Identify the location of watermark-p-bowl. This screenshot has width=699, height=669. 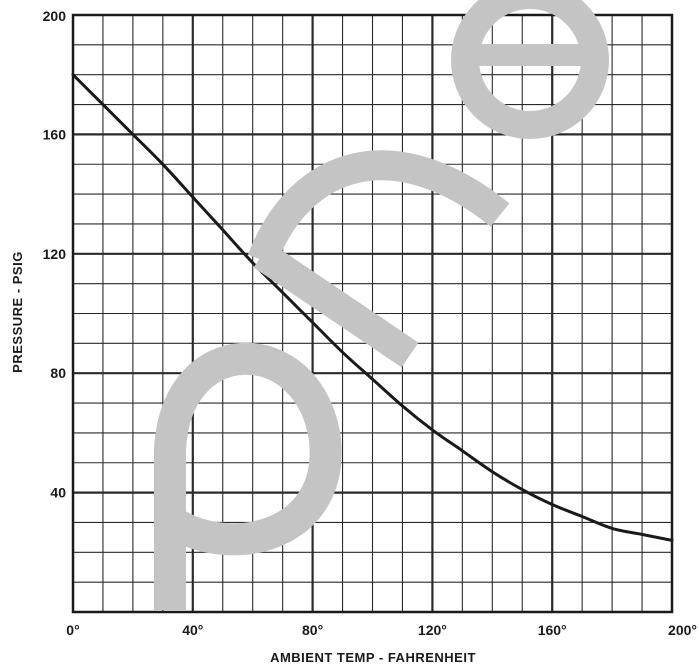
(248, 476).